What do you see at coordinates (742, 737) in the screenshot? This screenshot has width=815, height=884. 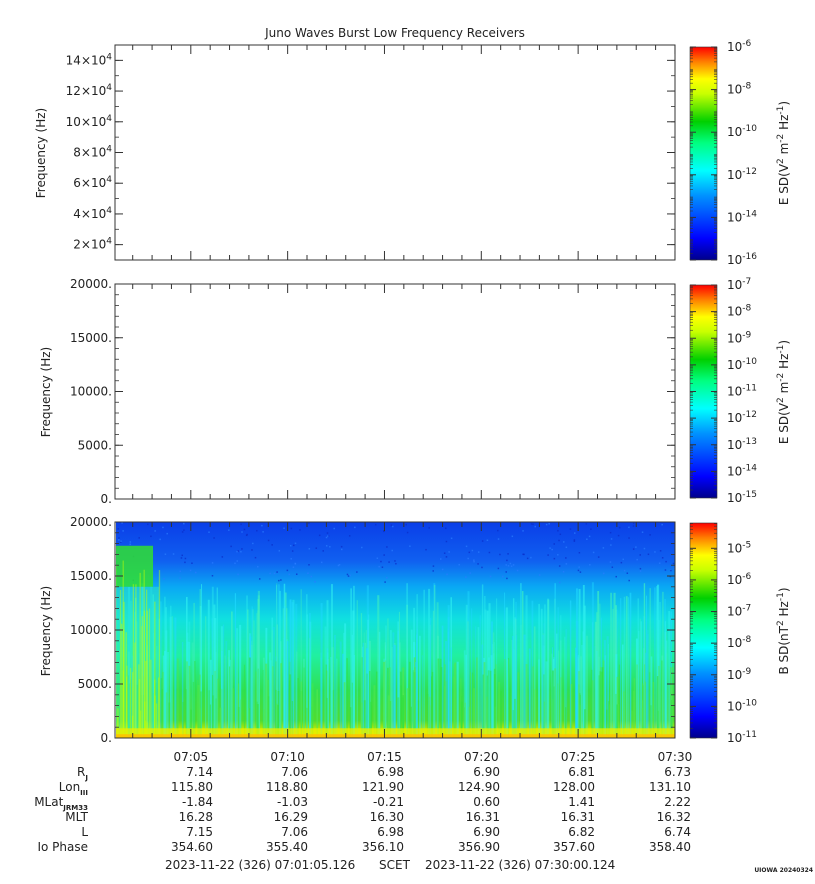 I see `colorbar-tick-label: 10-11` at bounding box center [742, 737].